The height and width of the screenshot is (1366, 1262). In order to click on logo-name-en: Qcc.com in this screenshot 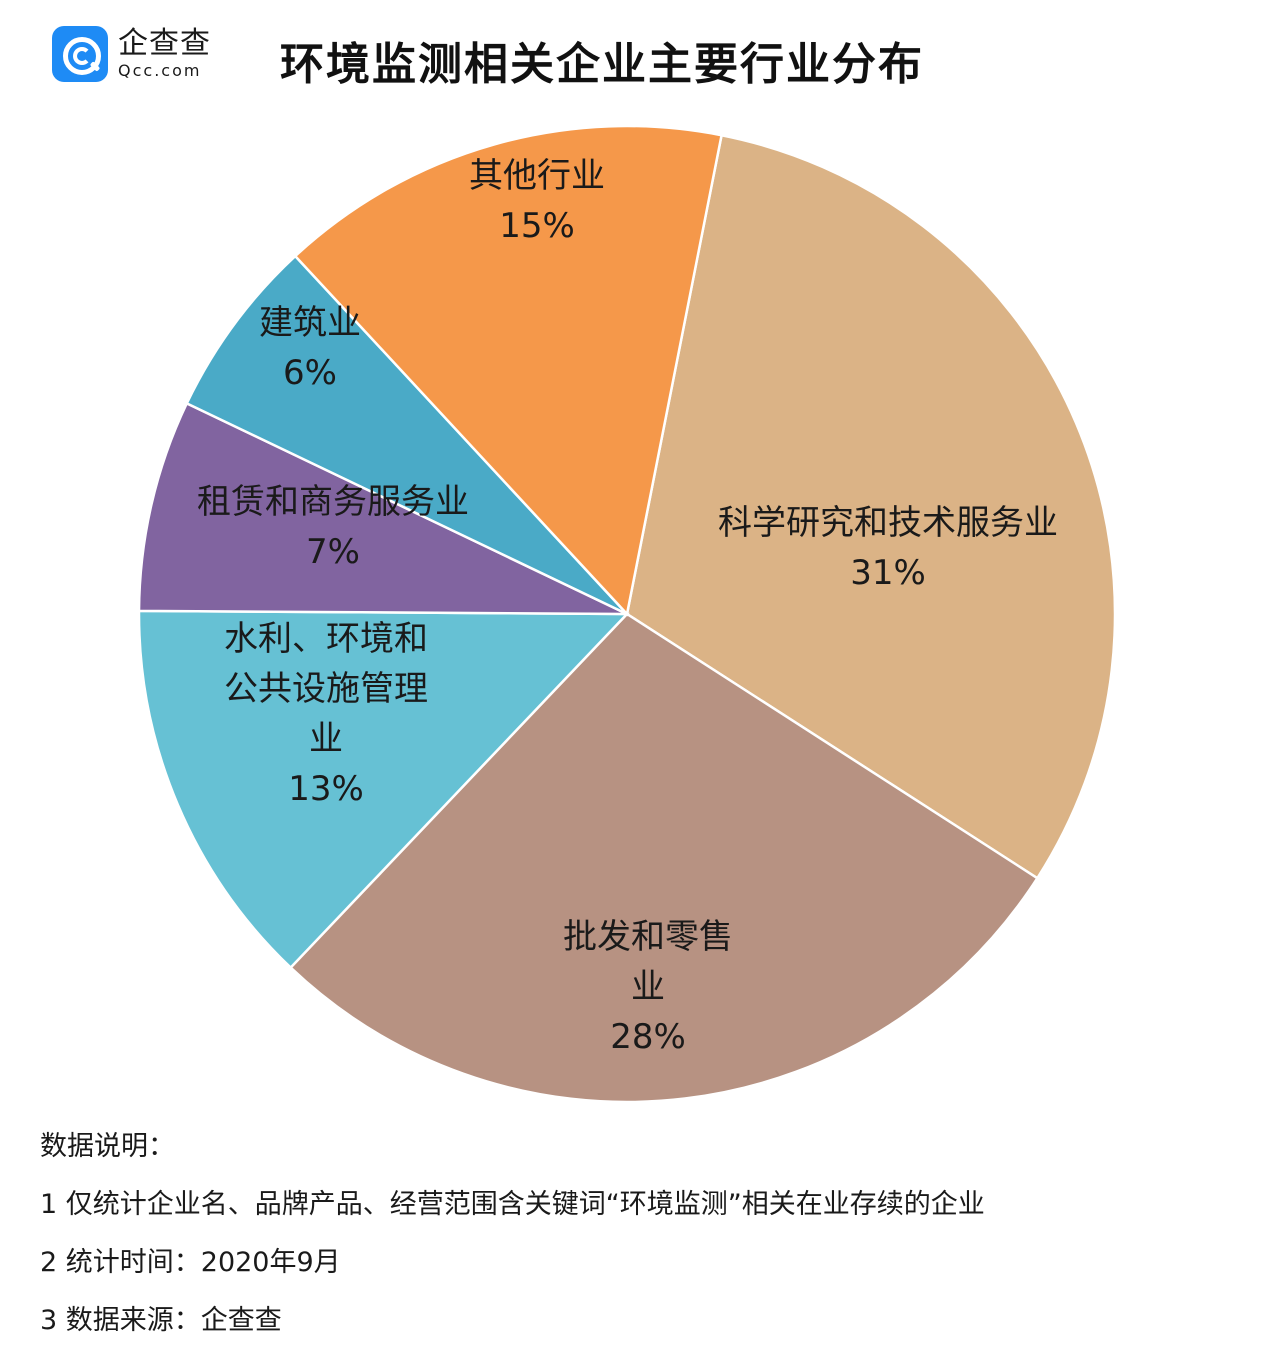, I will do `click(160, 70)`.